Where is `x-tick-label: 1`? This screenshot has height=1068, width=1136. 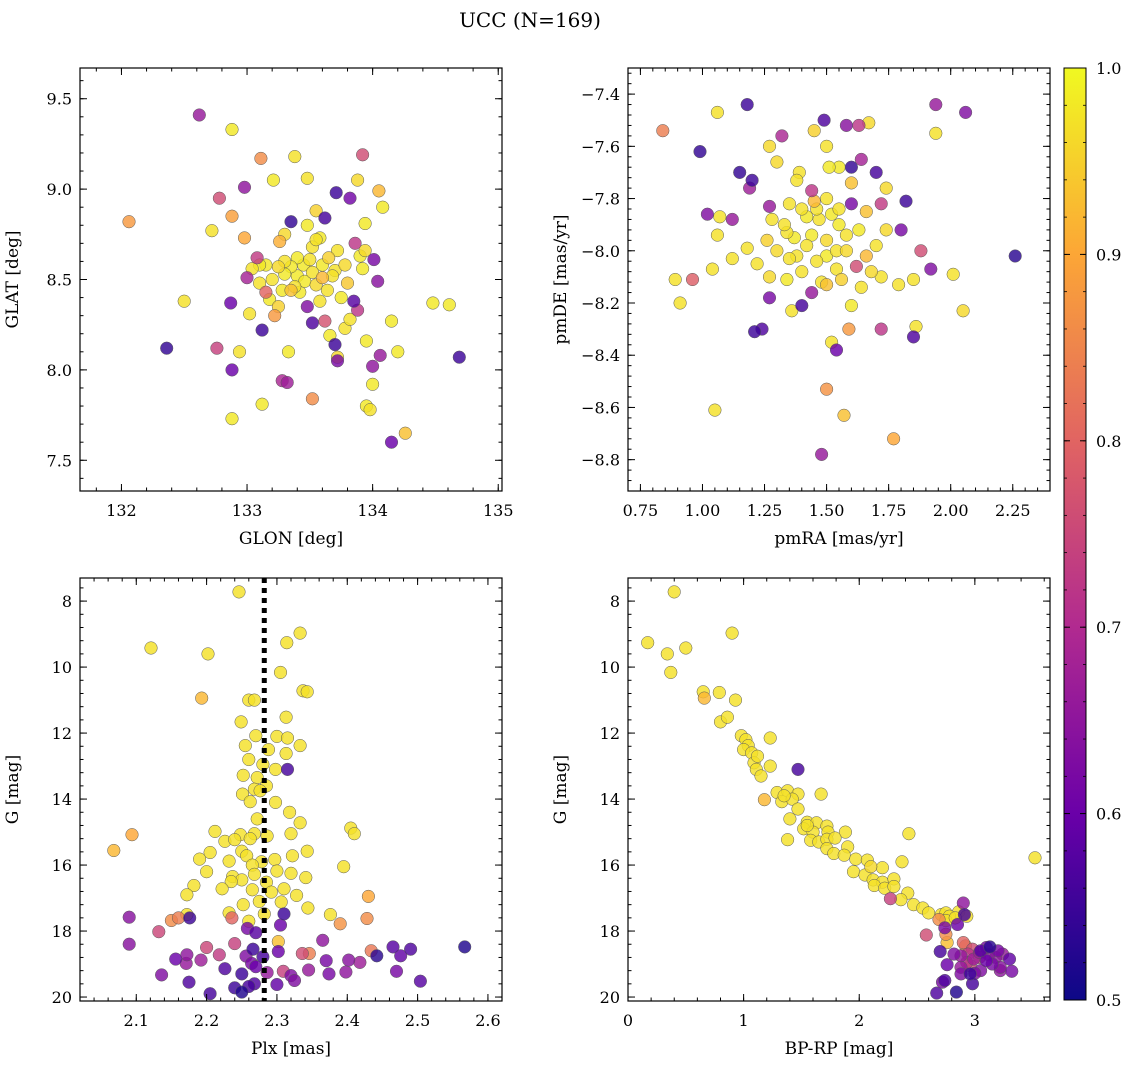 x-tick-label: 1 is located at coordinates (744, 1020).